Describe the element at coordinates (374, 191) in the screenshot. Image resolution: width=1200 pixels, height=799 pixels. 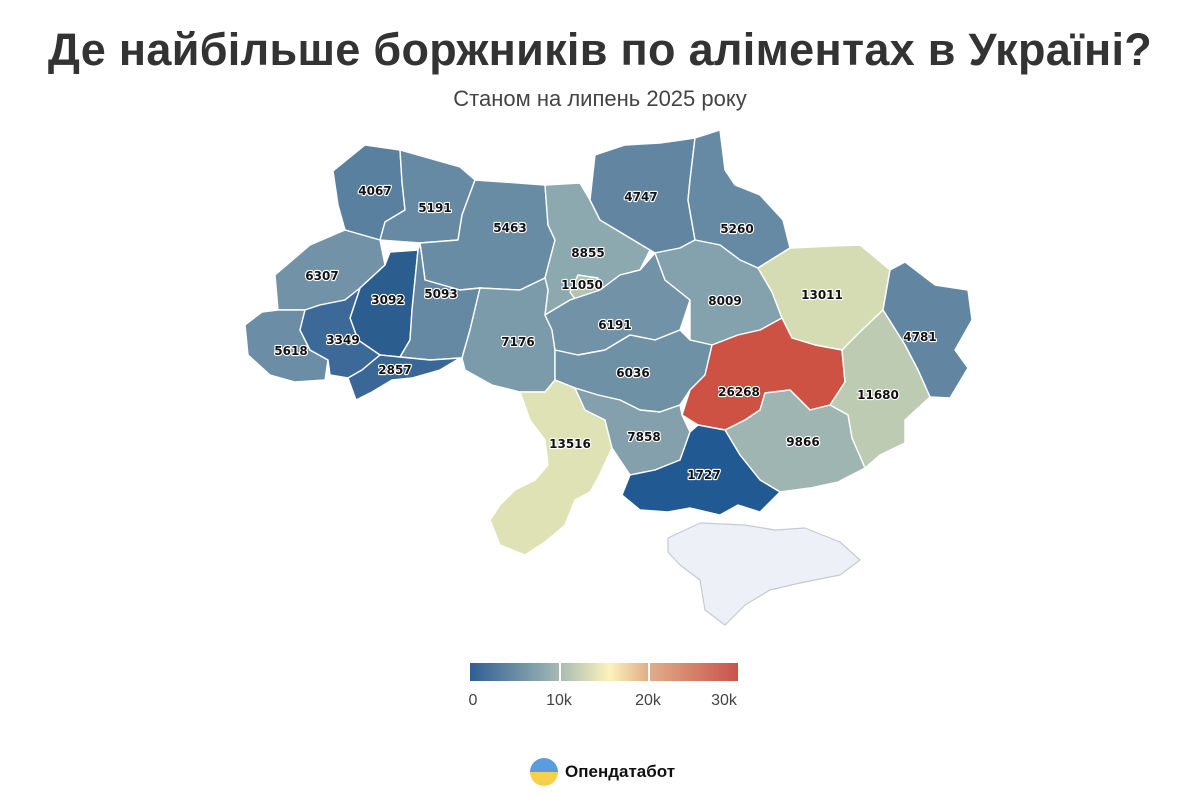
I see `region-label-volyn: 4067` at that location.